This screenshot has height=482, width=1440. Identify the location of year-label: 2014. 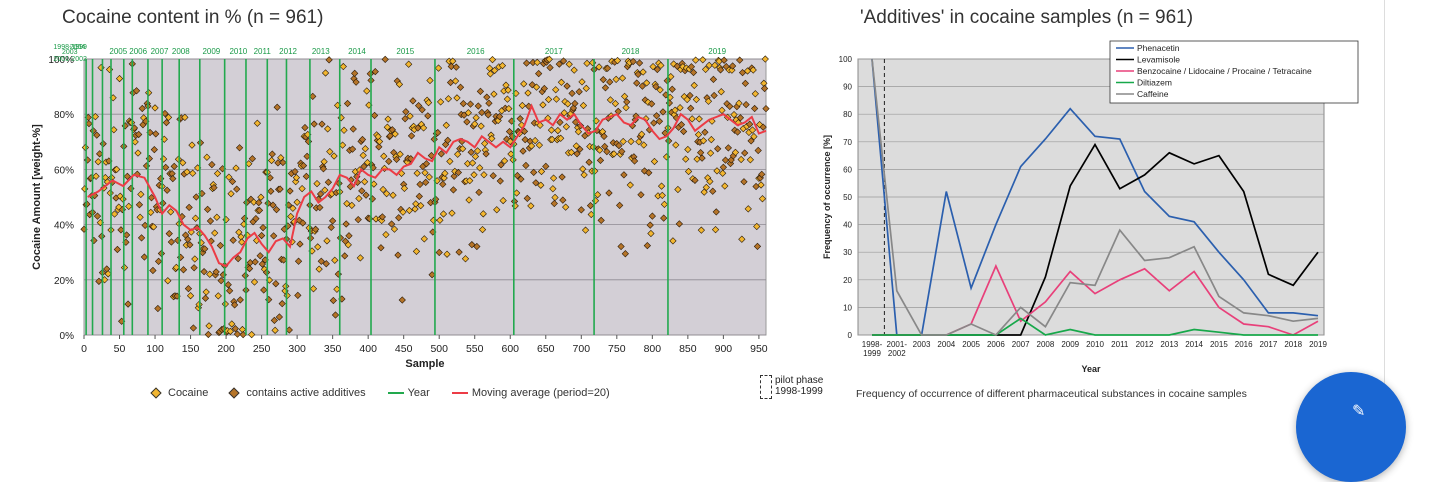
(357, 51).